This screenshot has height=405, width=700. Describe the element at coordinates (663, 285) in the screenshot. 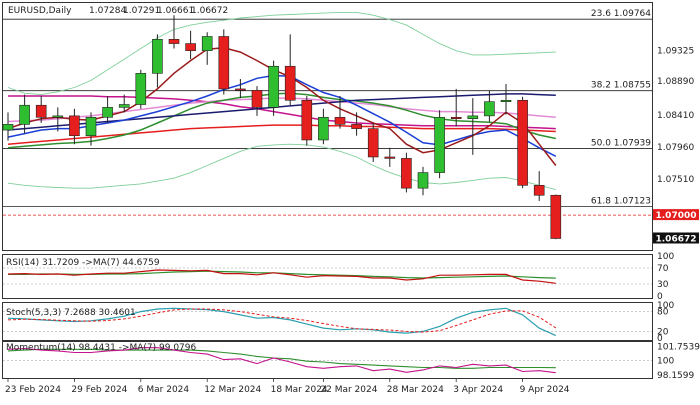

I see `rsi-tick-2: 30` at that location.